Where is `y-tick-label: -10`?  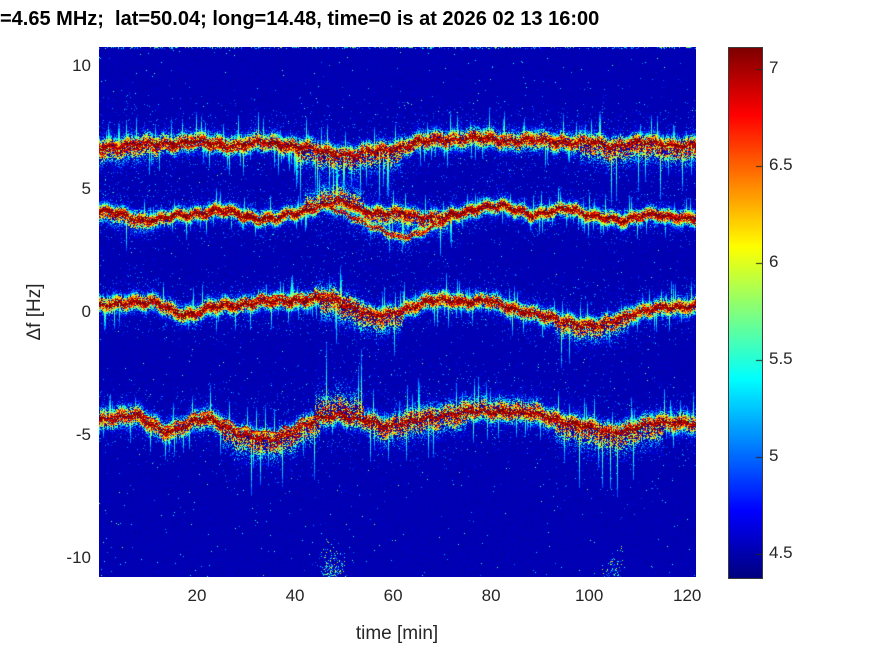
y-tick-label: -10 is located at coordinates (78, 558).